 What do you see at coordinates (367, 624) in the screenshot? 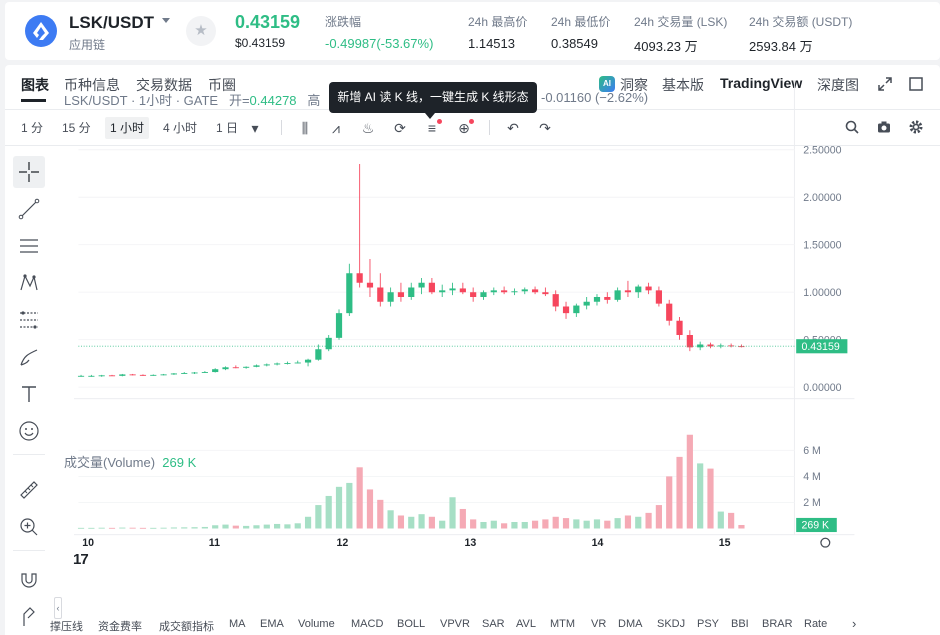
I see `indicator-macd: MACD` at bounding box center [367, 624].